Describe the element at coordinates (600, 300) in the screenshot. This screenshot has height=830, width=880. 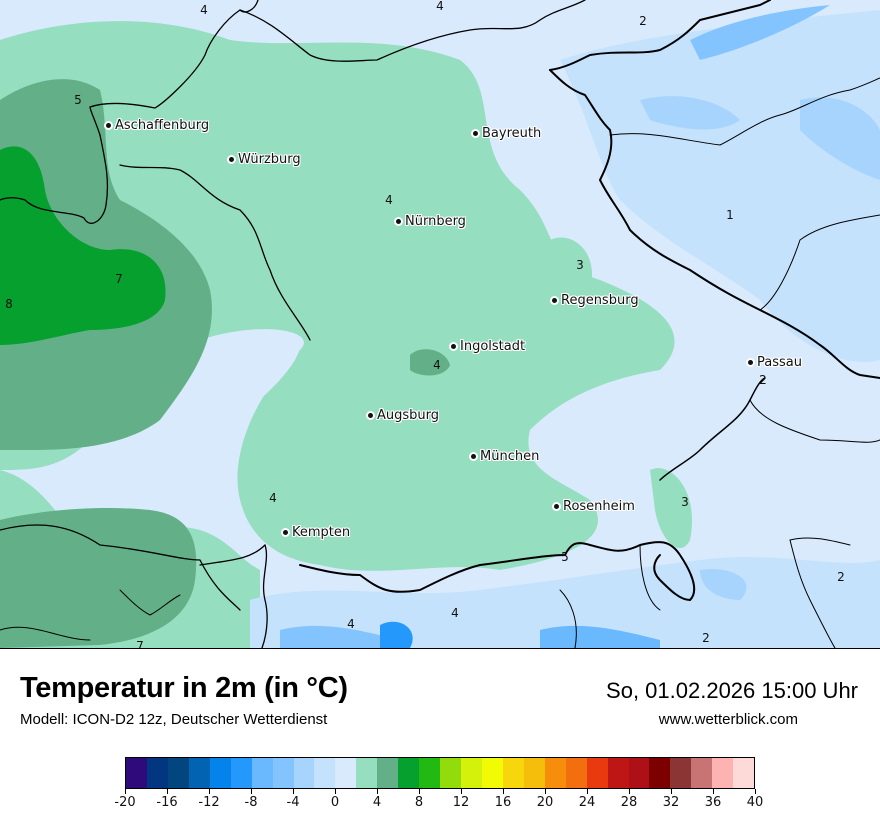
I see `city-name: Regensburg` at that location.